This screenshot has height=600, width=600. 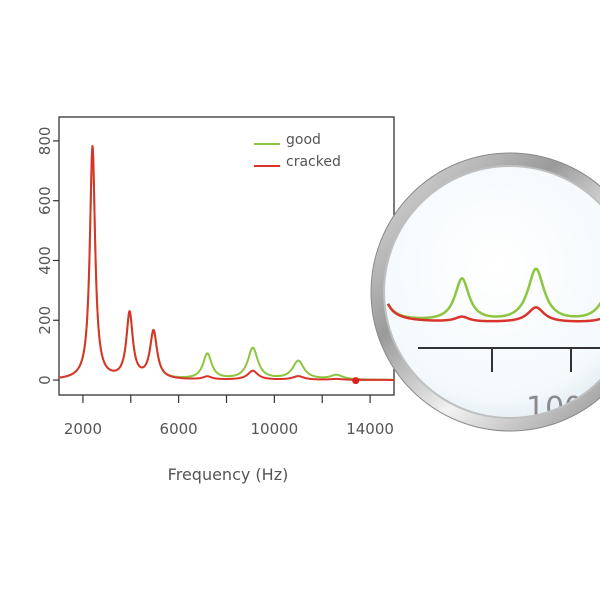 I want to click on magnified-series-good, so click(x=493, y=293).